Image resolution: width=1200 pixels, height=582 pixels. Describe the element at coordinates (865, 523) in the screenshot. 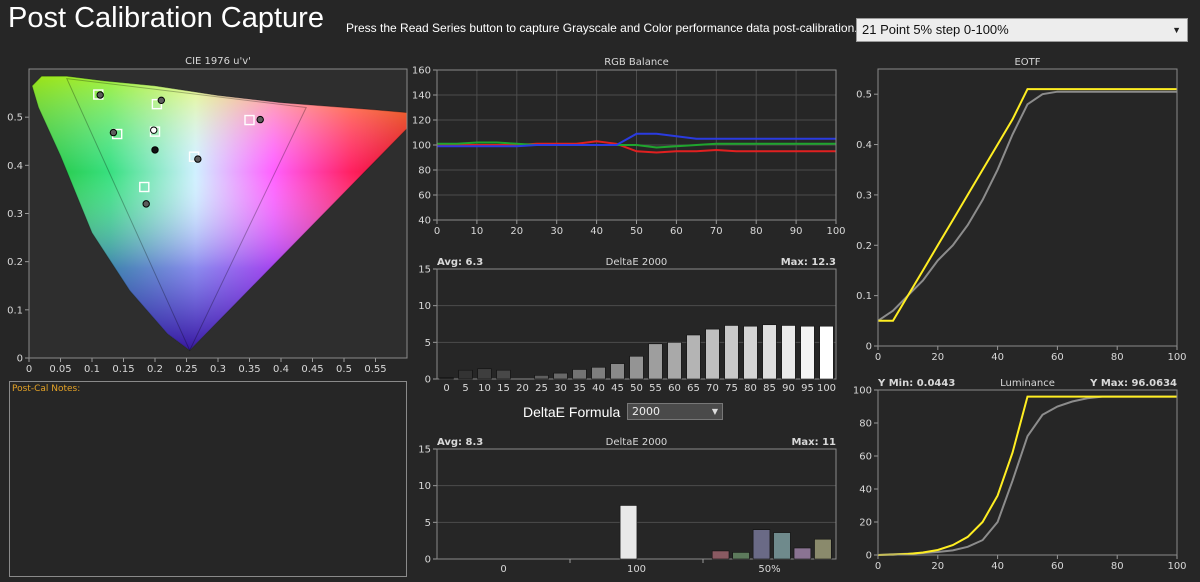

I see `lum-ytick-label: 20` at that location.